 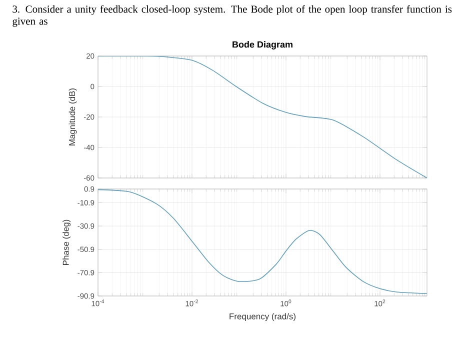 What do you see at coordinates (72, 117) in the screenshot?
I see `y-axis-title: Magnitude (dB)` at bounding box center [72, 117].